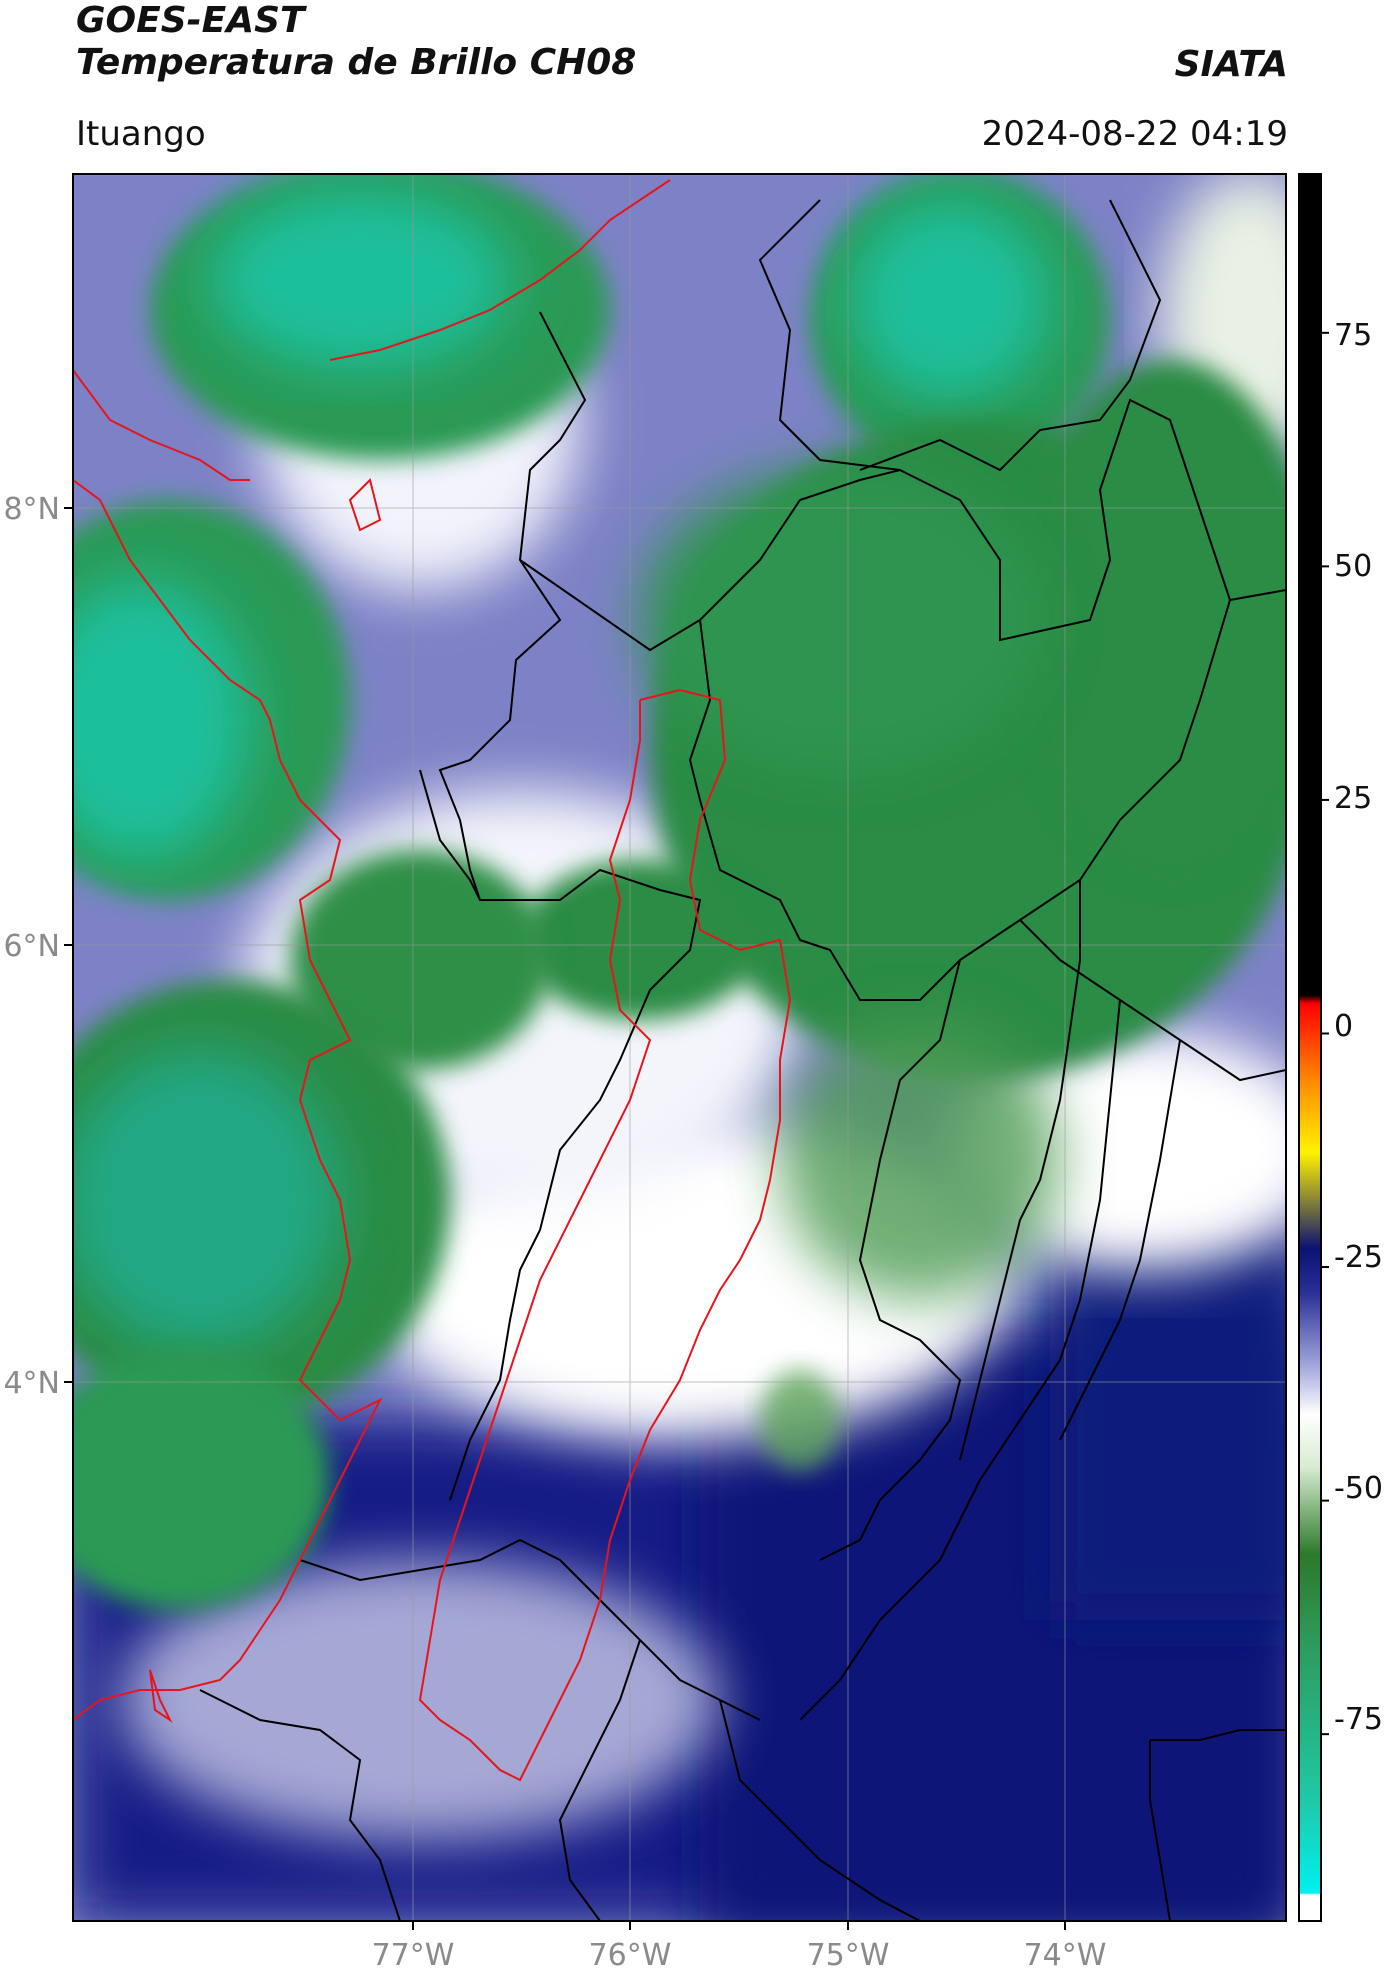 This screenshot has height=1981, width=1384. Describe the element at coordinates (190, 20) in the screenshot. I see `satellite-title: GOES-EAST` at that location.